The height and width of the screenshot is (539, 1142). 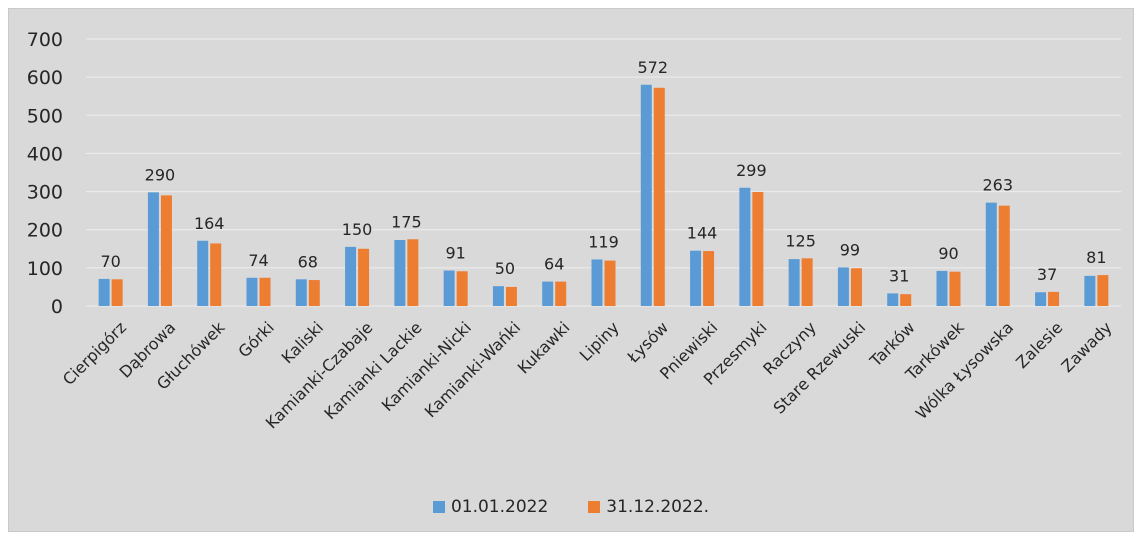 I want to click on x-tick-label: Stare Rzewuski, so click(x=820, y=368).